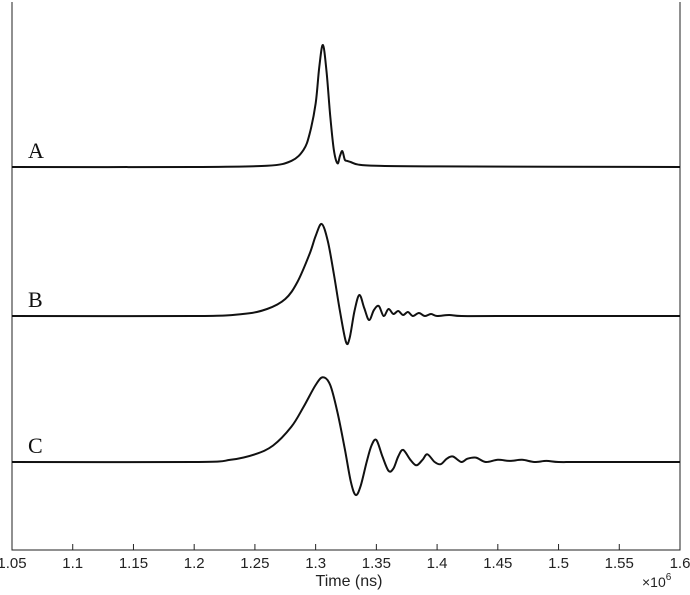  Describe the element at coordinates (133, 563) in the screenshot. I see `x-tick-label: 1.15` at that location.